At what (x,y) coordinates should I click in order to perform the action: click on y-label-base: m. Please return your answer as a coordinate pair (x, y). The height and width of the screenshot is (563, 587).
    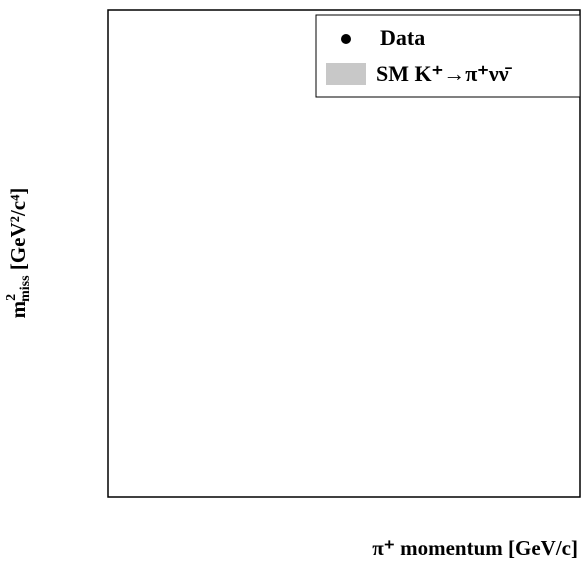
    Looking at the image, I should click on (18, 309).